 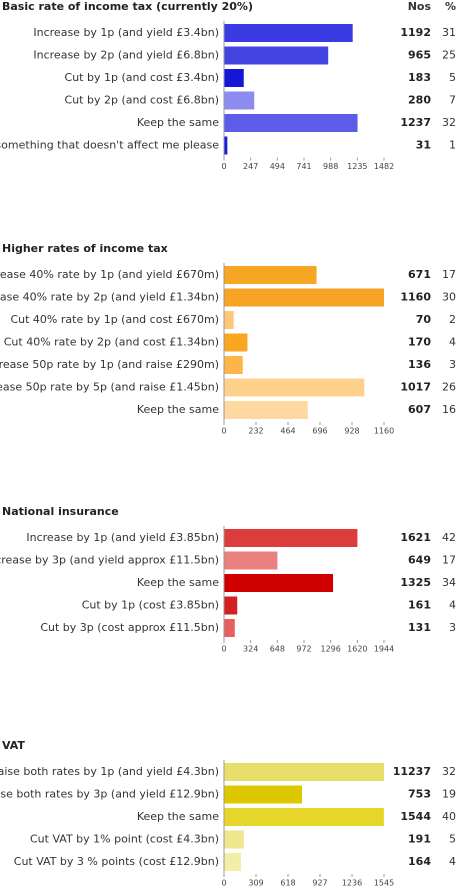 I want to click on chart-title: VAT, so click(x=13, y=745).